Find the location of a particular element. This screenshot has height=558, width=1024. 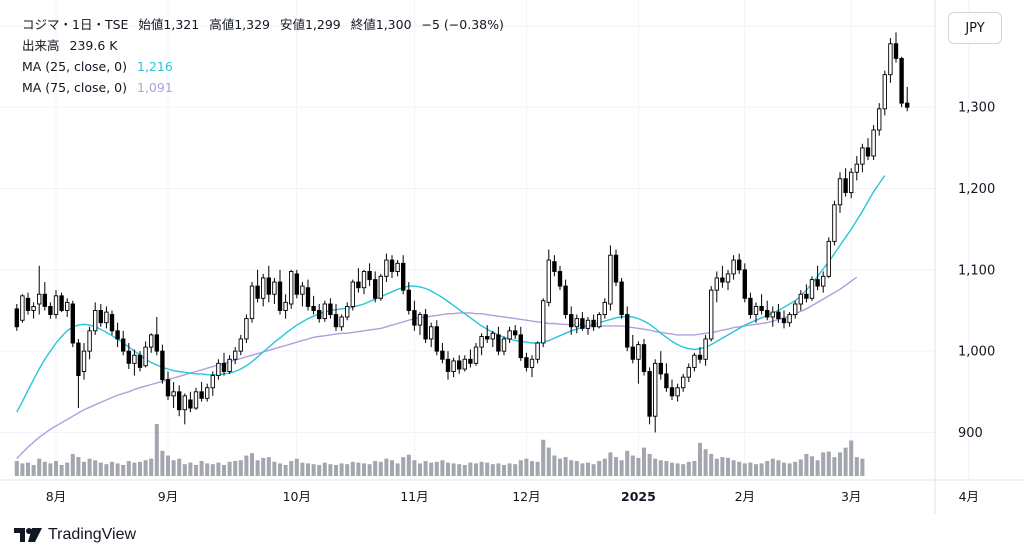

ma75-row: MA (75, close, 0) 1,091 is located at coordinates (263, 87).